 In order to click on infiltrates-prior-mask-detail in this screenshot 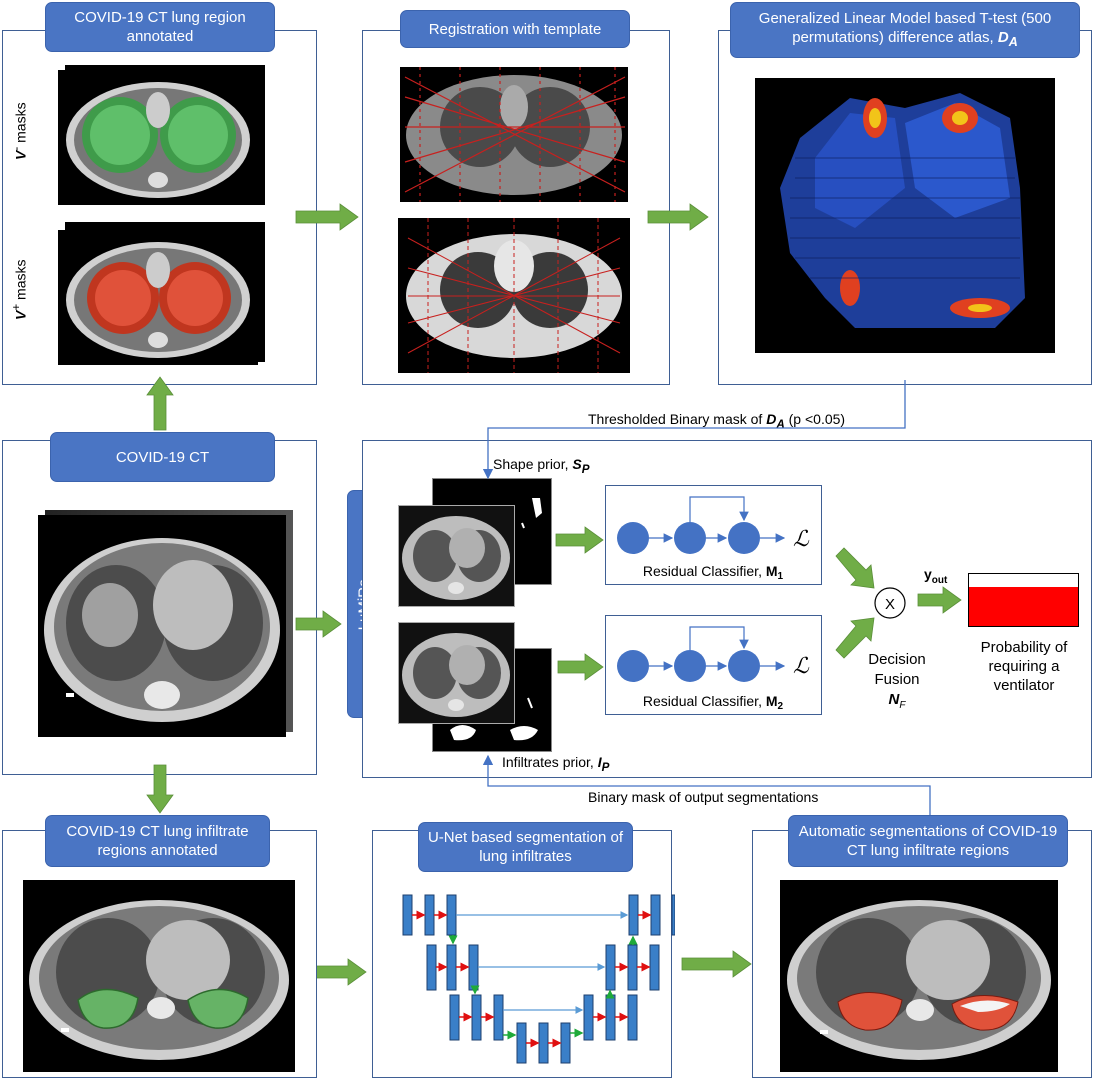, I will do `click(494, 719)`.